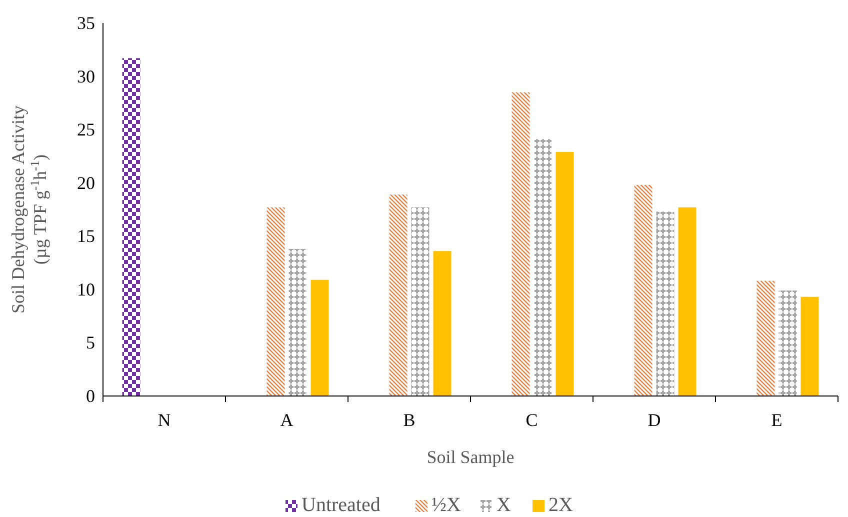 This screenshot has height=517, width=848. I want to click on legend-label: X, so click(504, 505).